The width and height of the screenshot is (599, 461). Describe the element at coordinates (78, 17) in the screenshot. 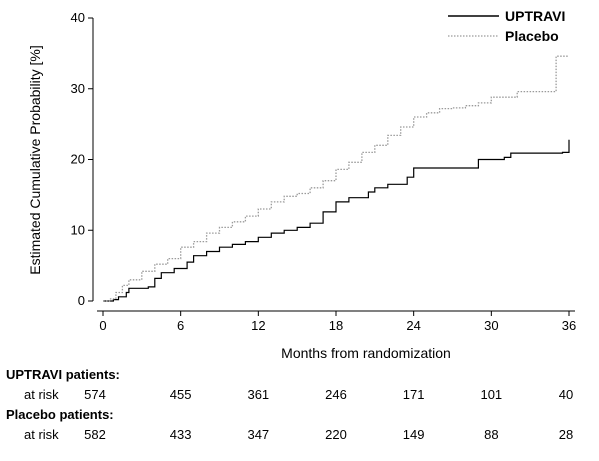

I see `y-tick-label: 40` at that location.